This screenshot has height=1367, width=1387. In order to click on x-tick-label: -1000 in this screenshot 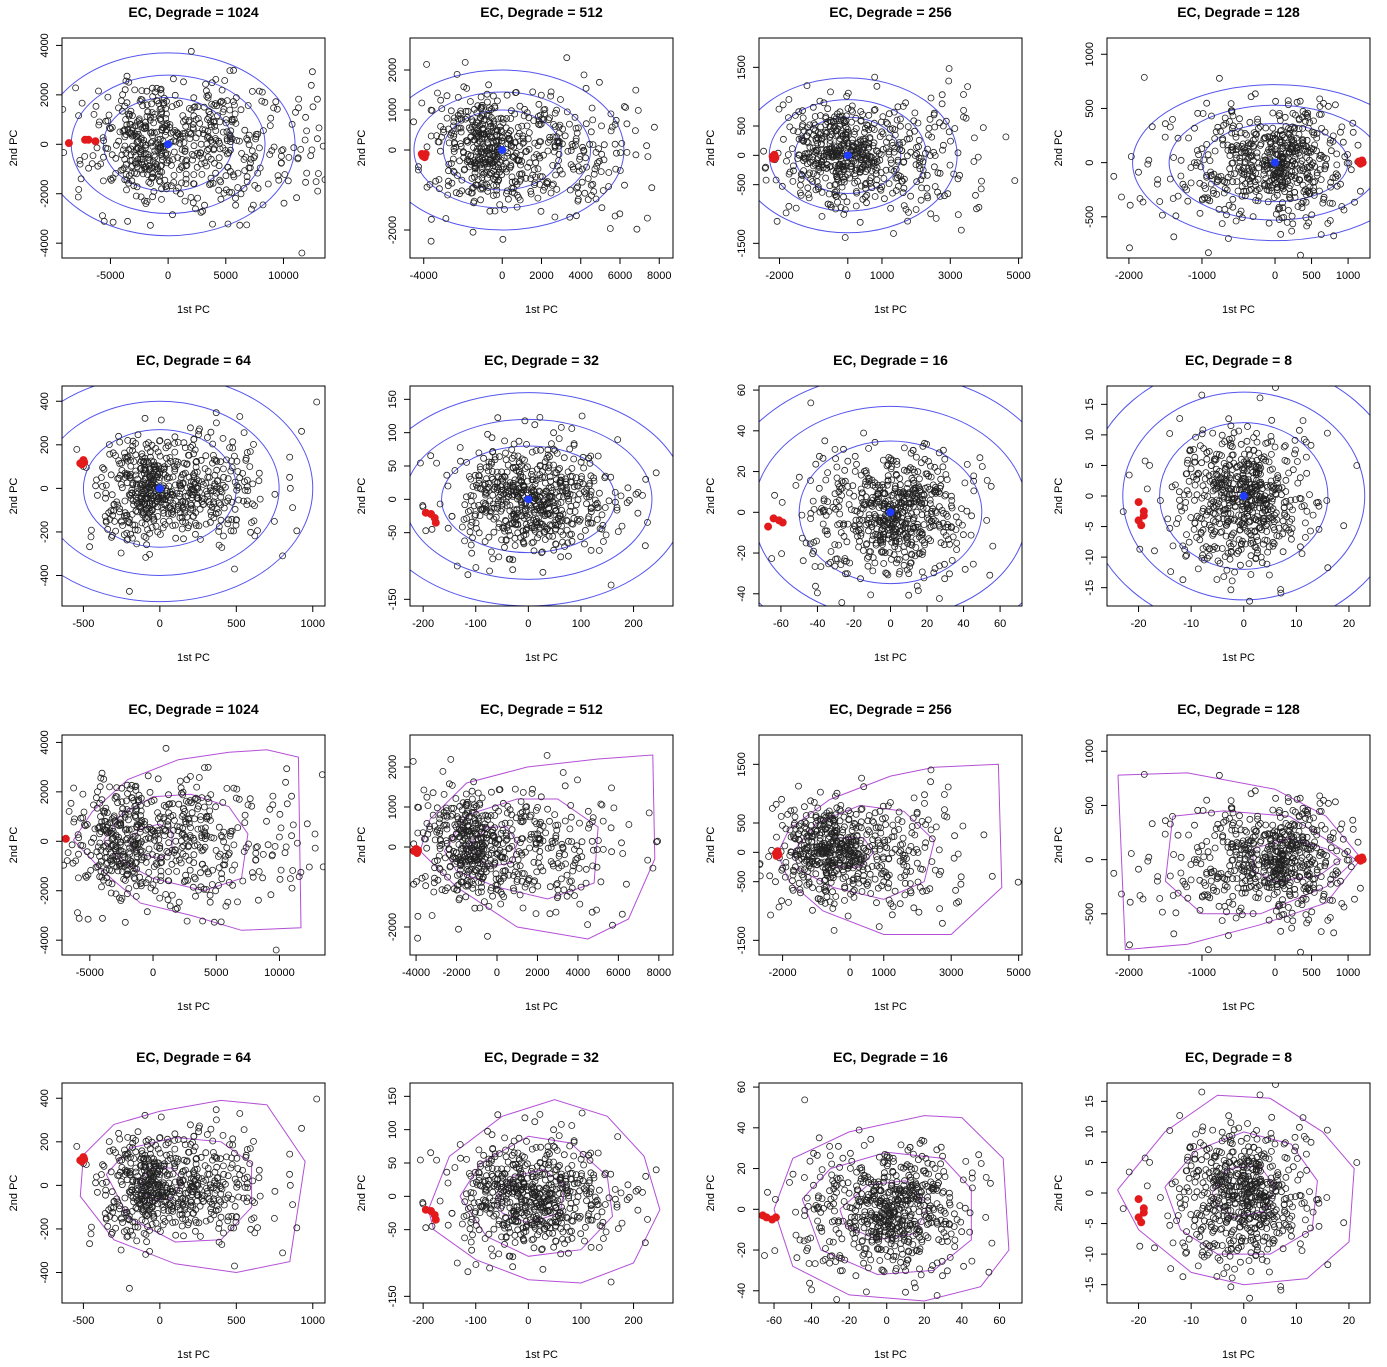, I will do `click(1202, 276)`.